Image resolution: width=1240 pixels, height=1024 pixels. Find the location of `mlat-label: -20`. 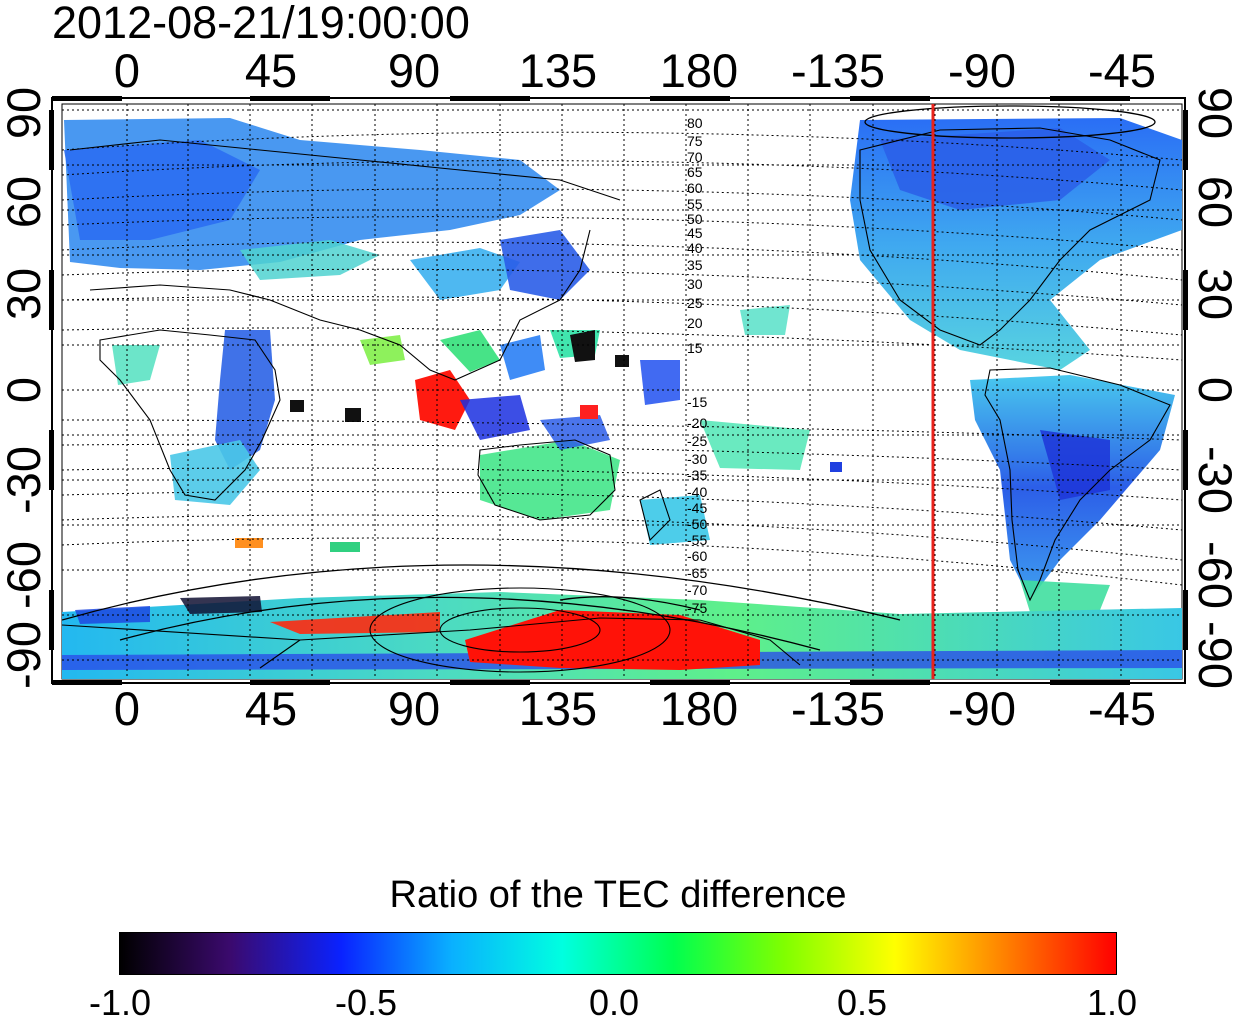

mlat-label: -20 is located at coordinates (697, 423).